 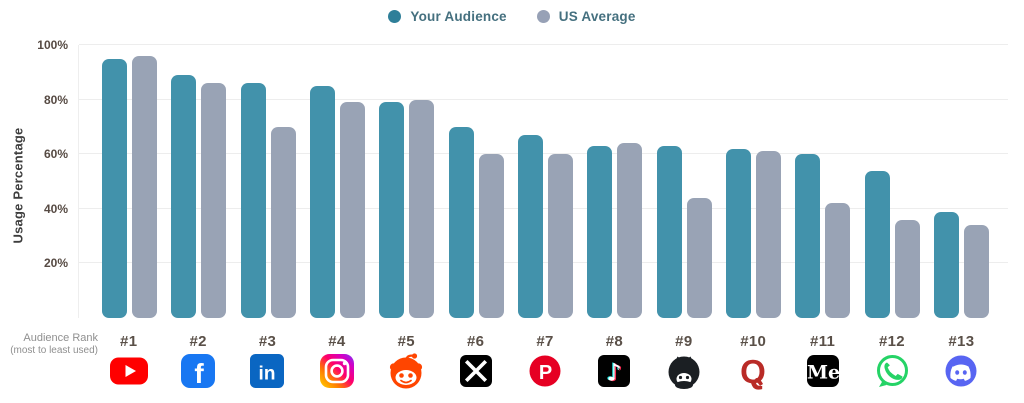 What do you see at coordinates (684, 181) in the screenshot?
I see `bar-group-github` at bounding box center [684, 181].